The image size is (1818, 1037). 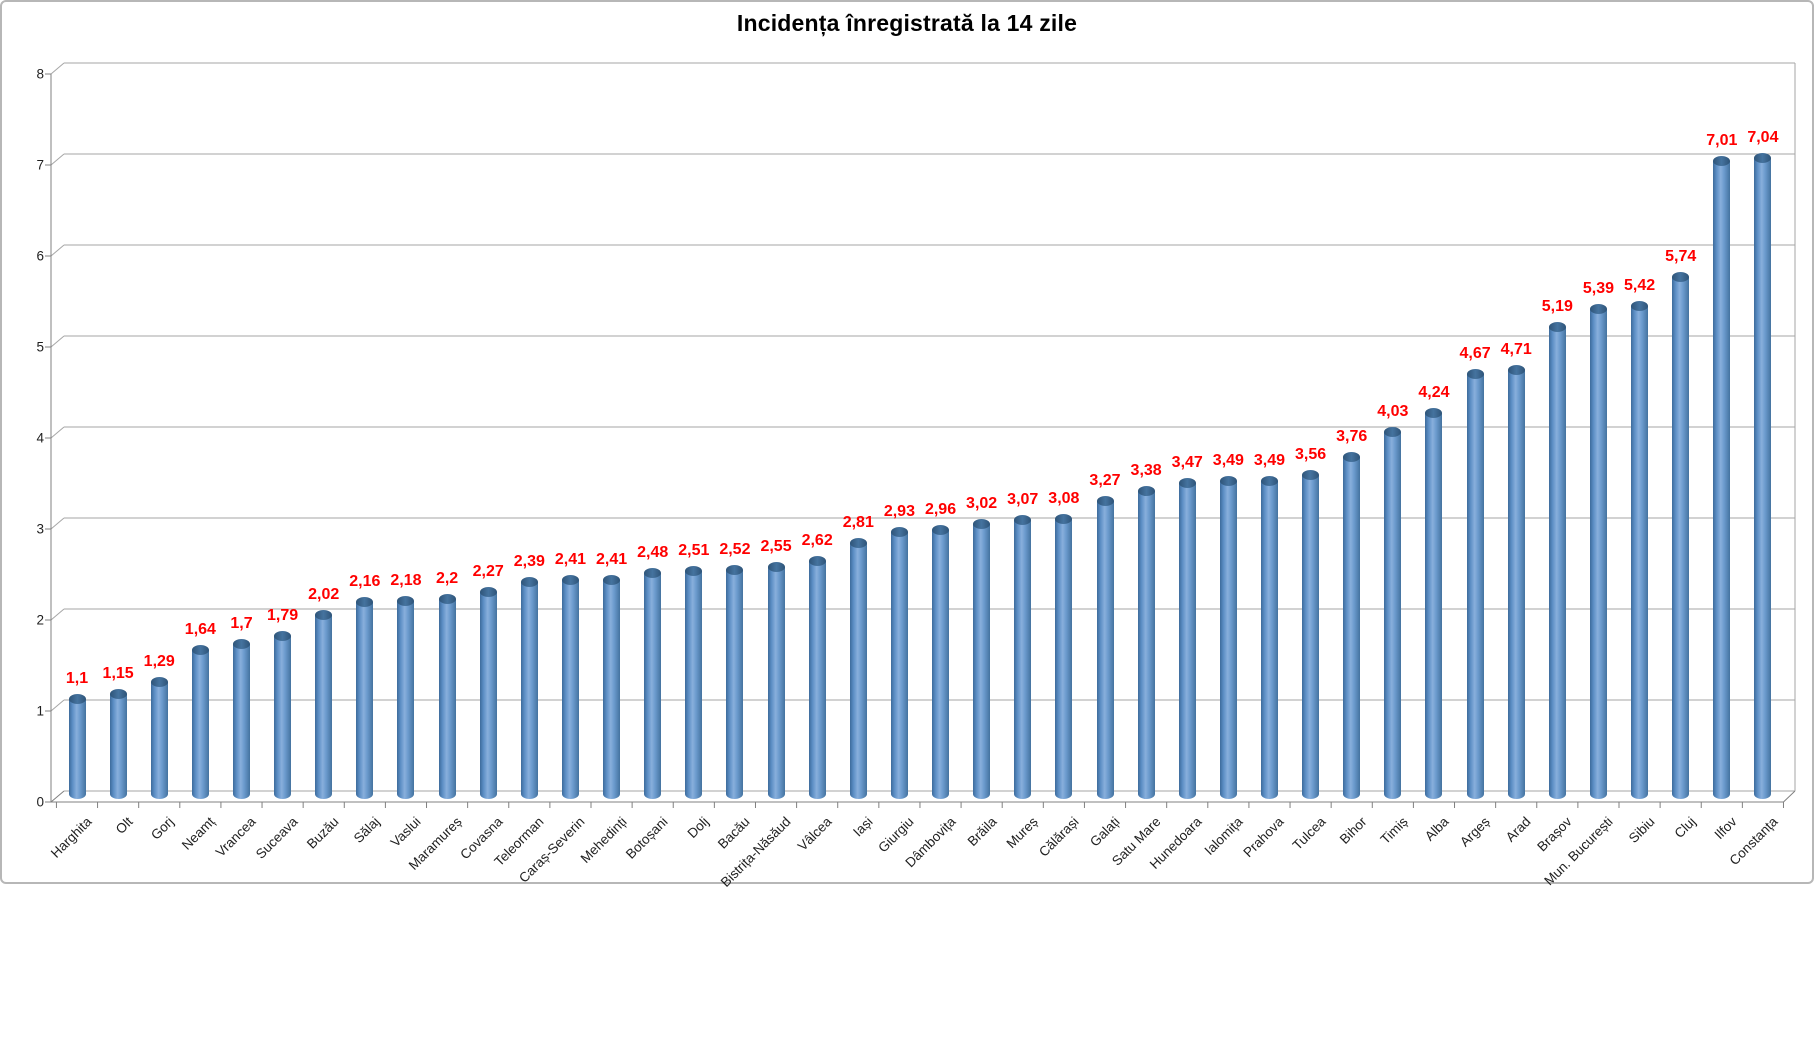 I want to click on cylinder-bar-Covasna, so click(x=488, y=695).